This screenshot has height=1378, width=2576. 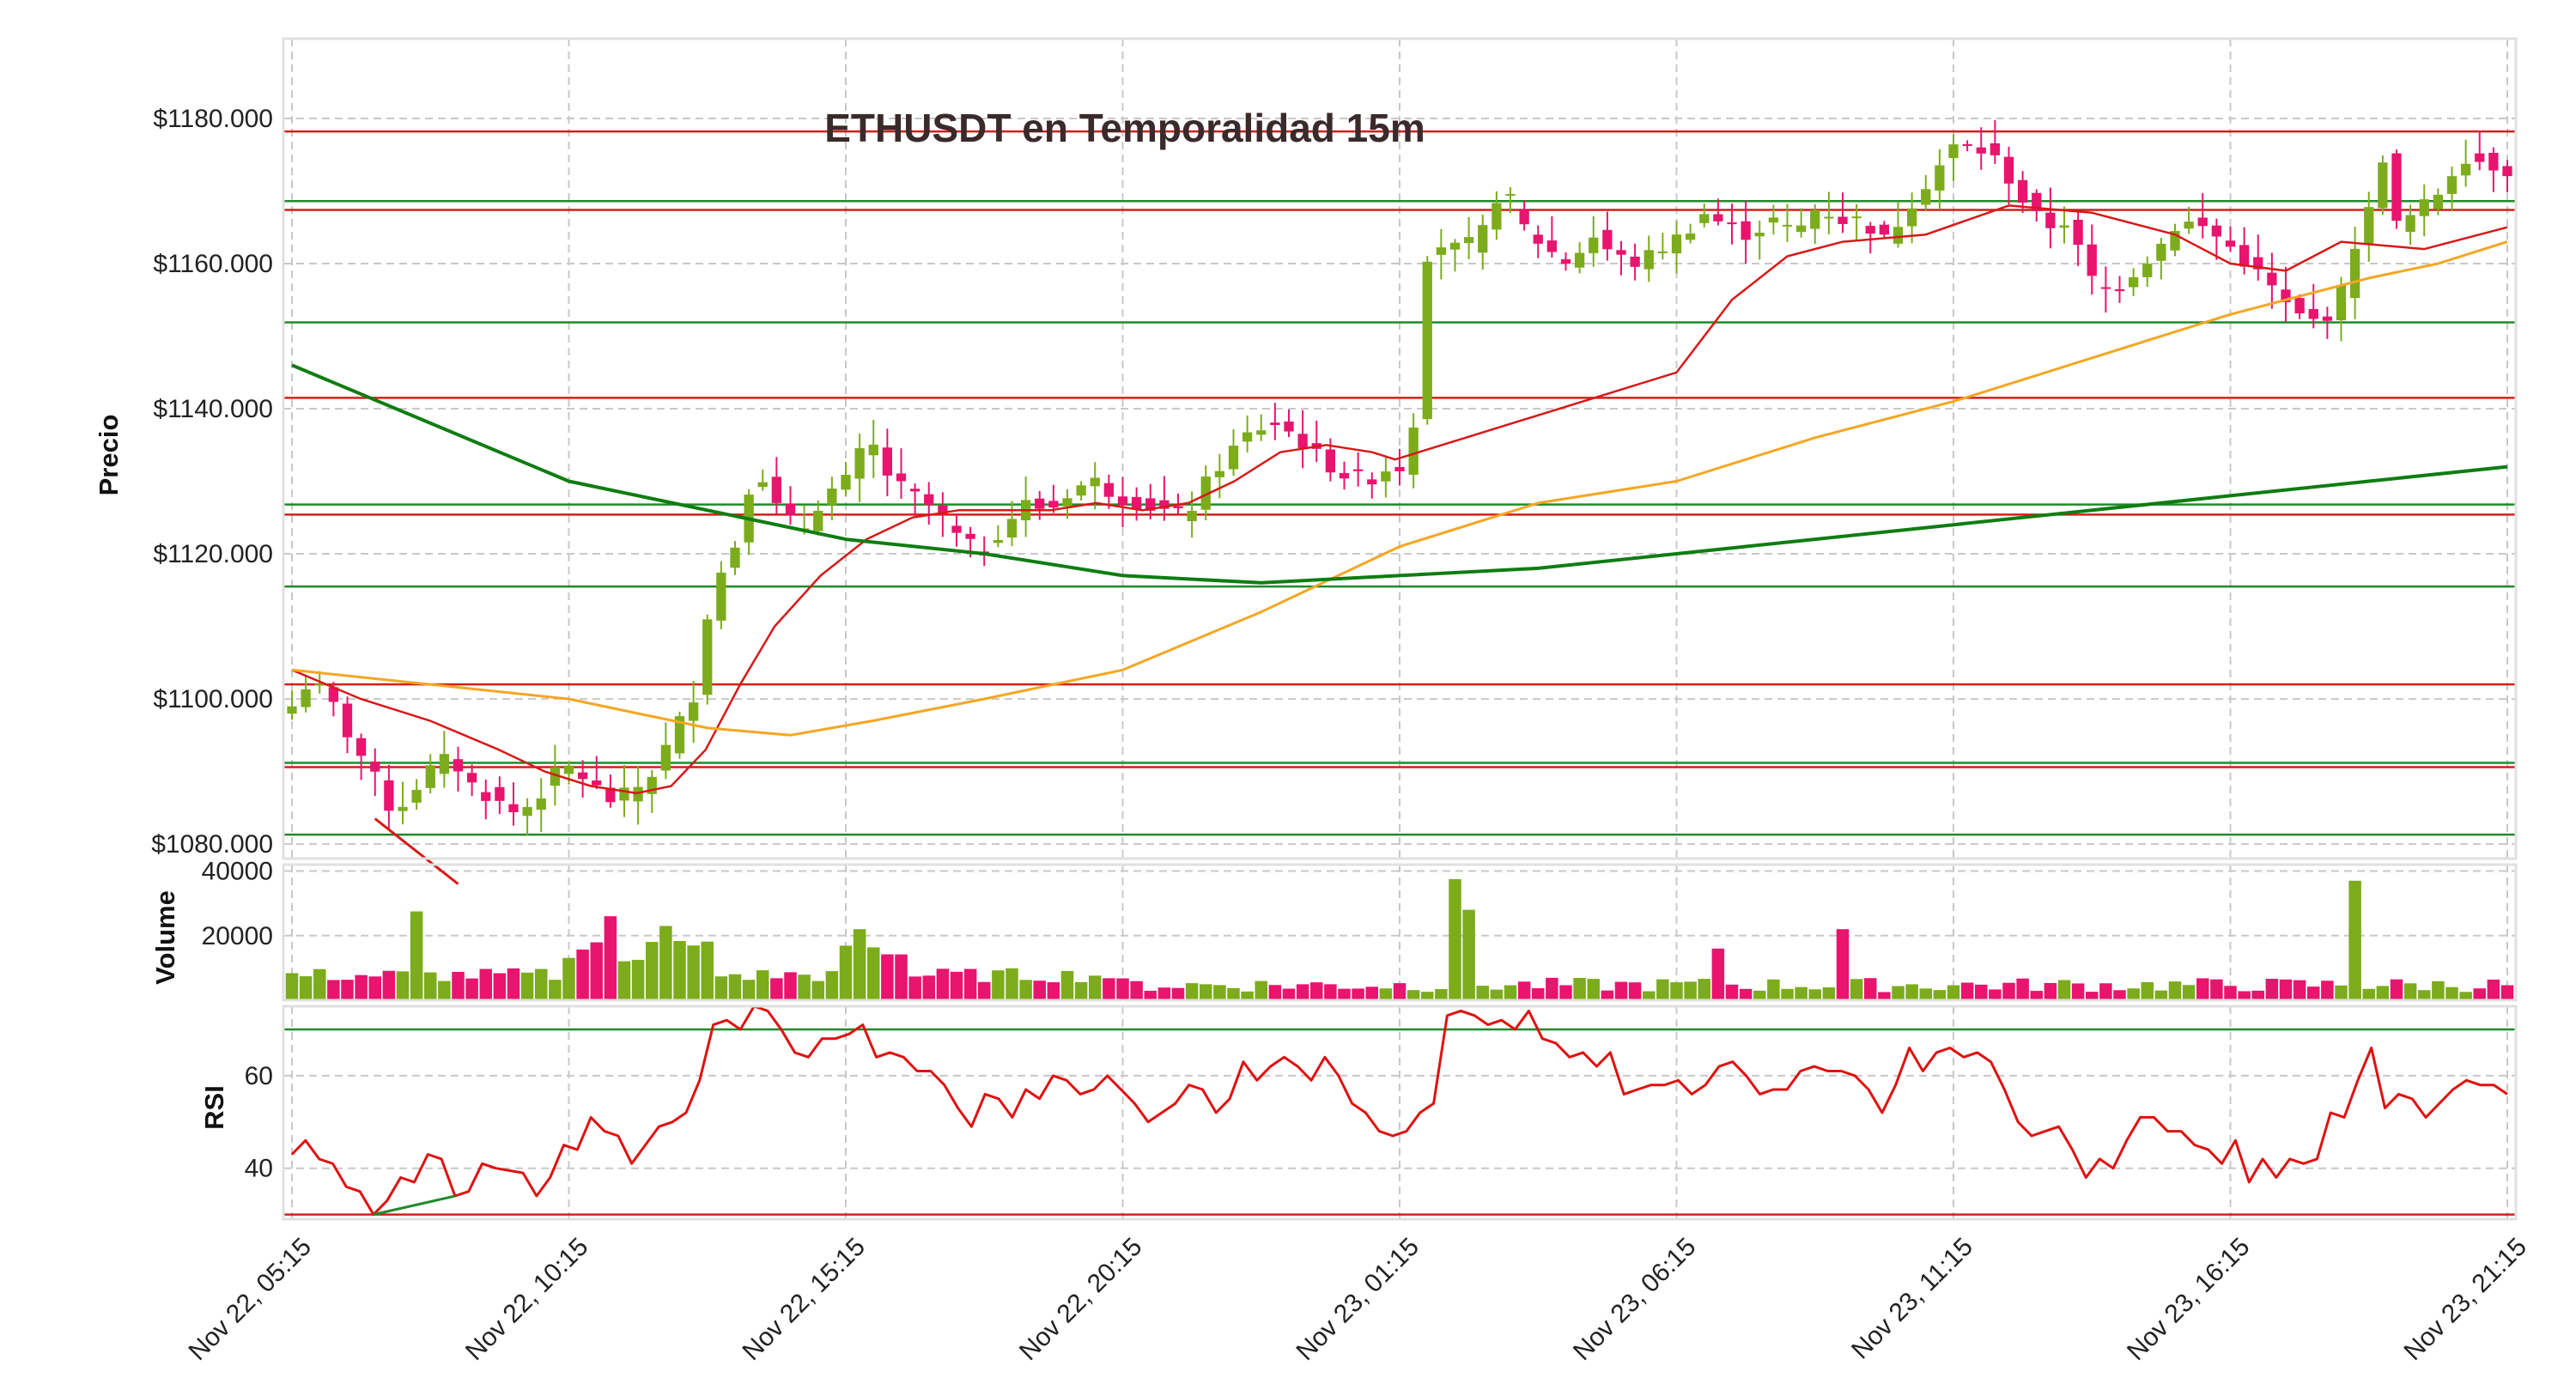 What do you see at coordinates (1400, 939) in the screenshot?
I see `volume-layer` at bounding box center [1400, 939].